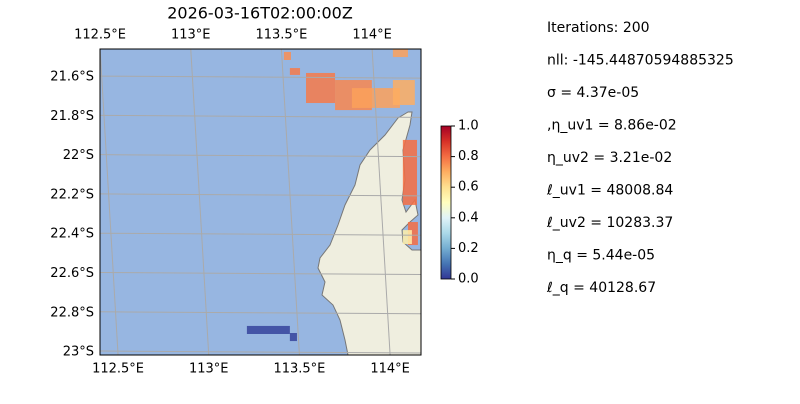 The width and height of the screenshot is (800, 404). Describe the element at coordinates (468, 156) in the screenshot. I see `colorbar-tick-label: 0.8` at that location.